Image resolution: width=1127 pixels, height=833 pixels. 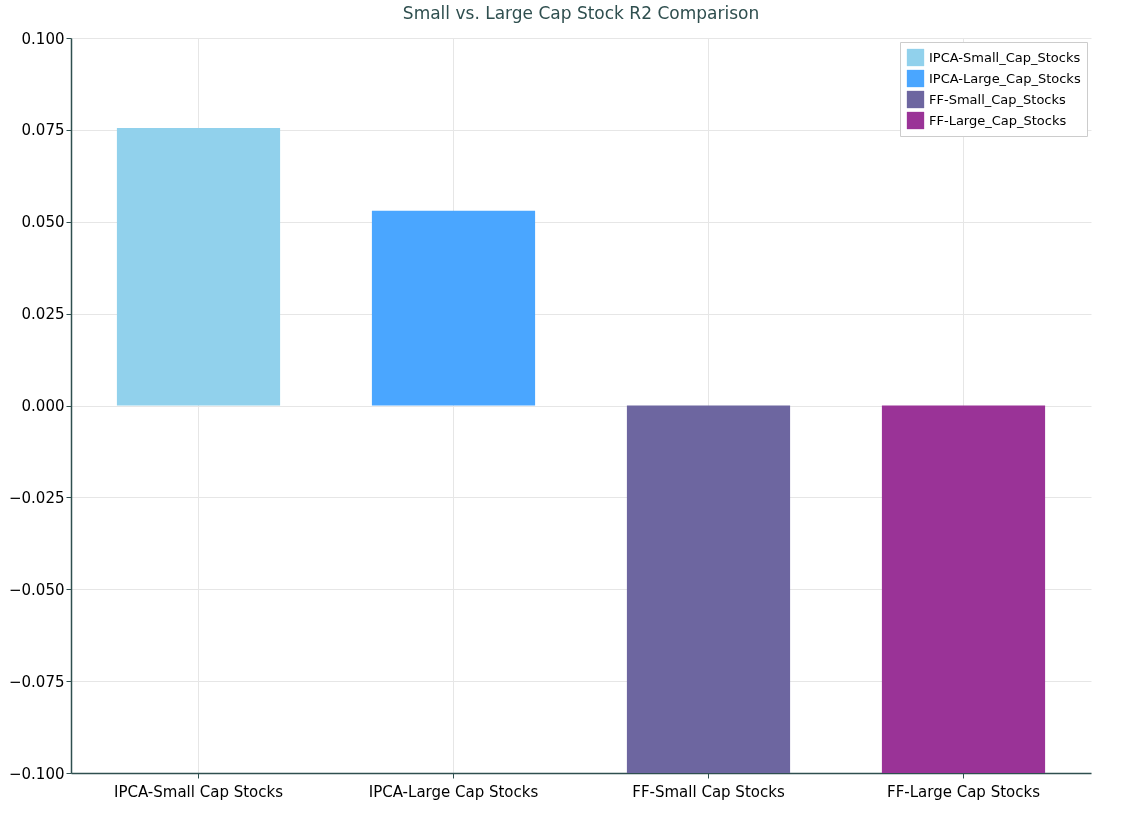 I want to click on y-tick-label: 0.100, so click(x=43, y=38).